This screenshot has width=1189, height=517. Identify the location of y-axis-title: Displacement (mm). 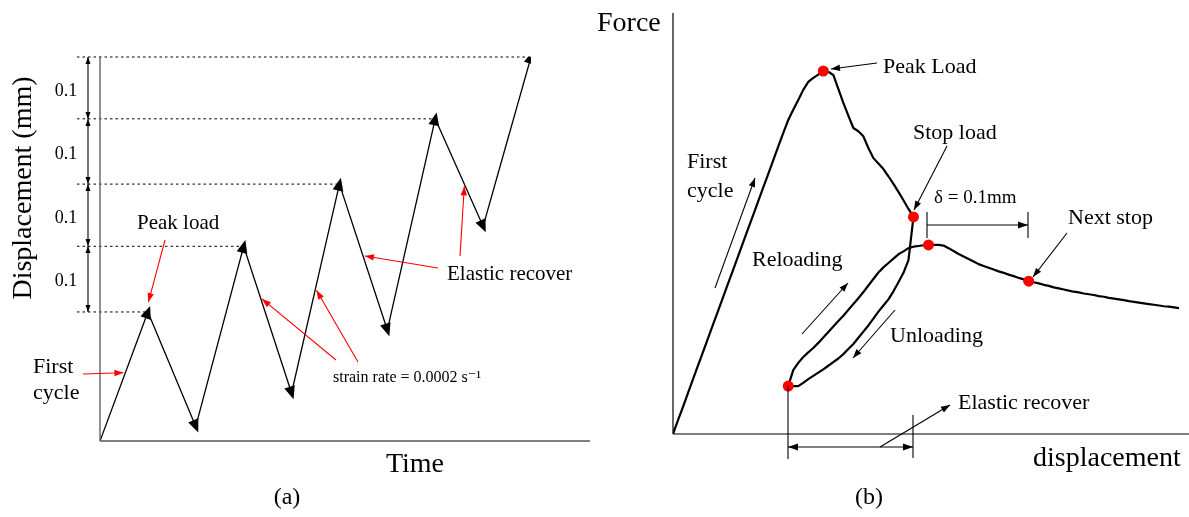
(21, 188).